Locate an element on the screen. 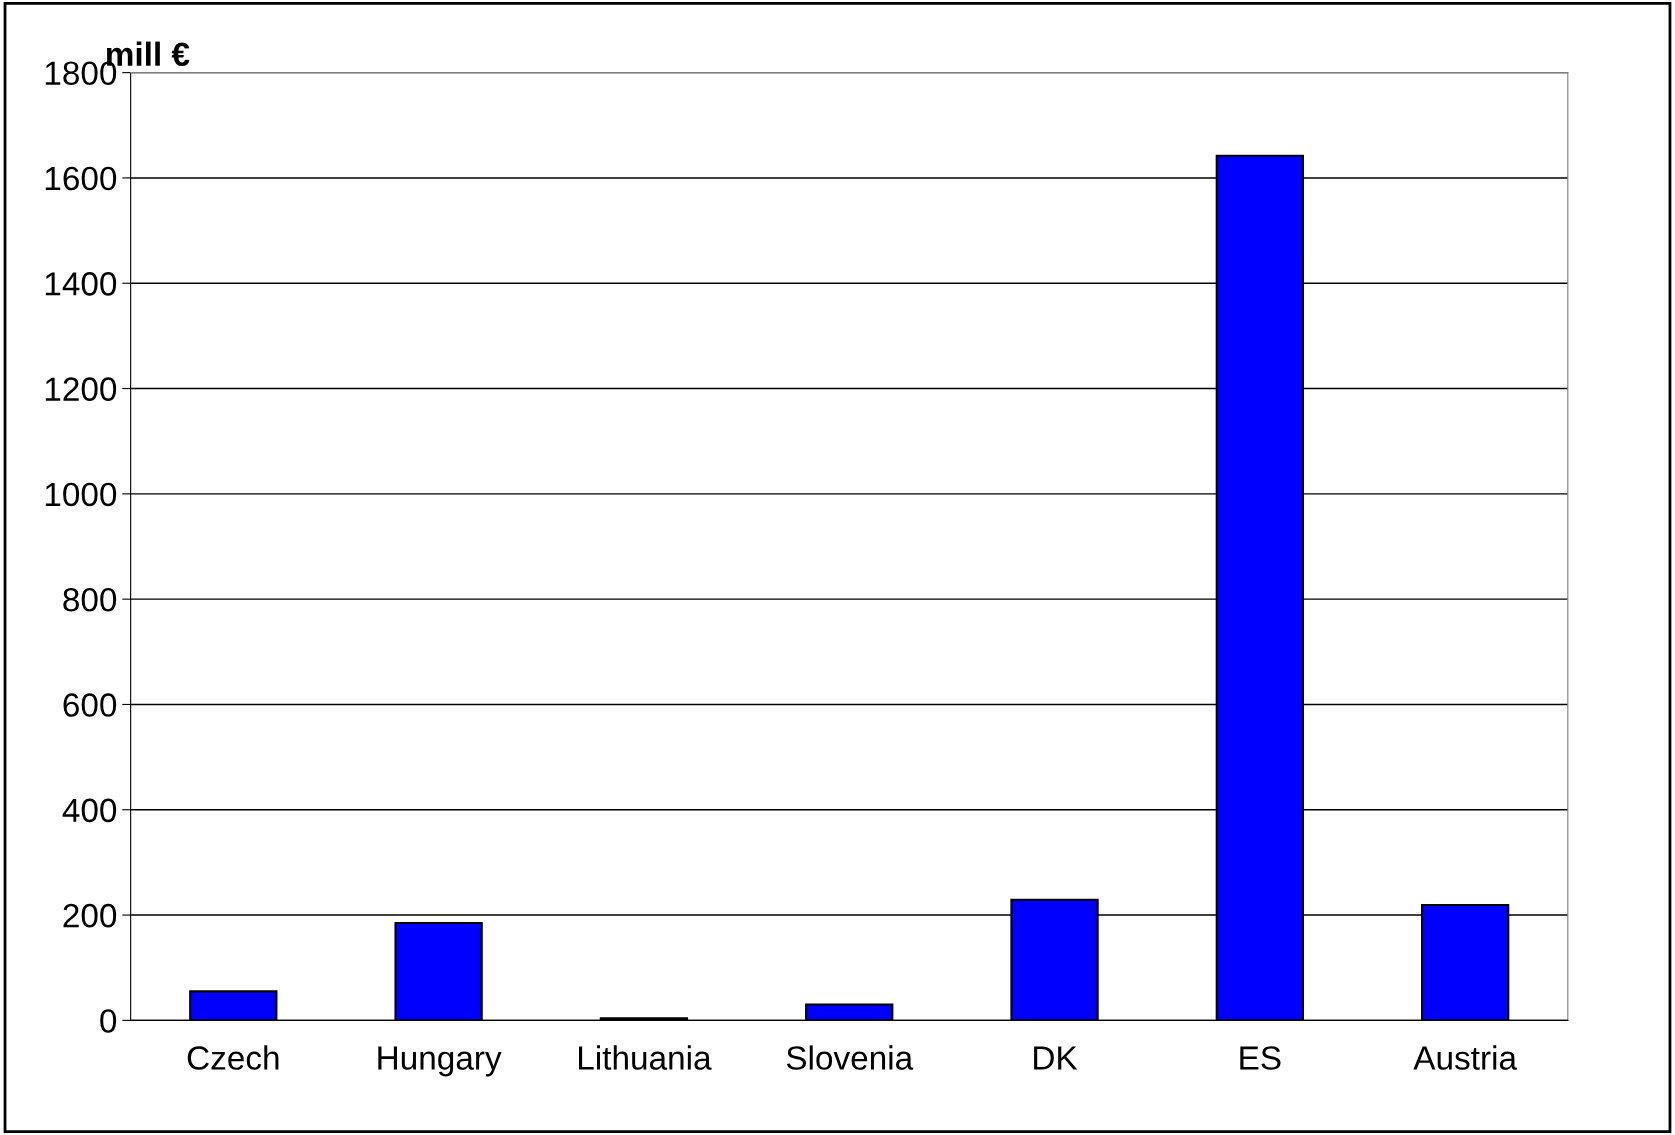 The height and width of the screenshot is (1135, 1675). y-tick-label: 1000 is located at coordinates (81, 494).